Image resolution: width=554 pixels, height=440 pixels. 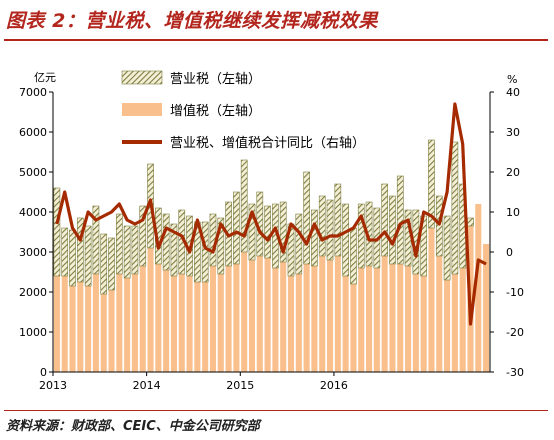 What do you see at coordinates (515, 292) in the screenshot?
I see `right-tick-label: -10` at bounding box center [515, 292].